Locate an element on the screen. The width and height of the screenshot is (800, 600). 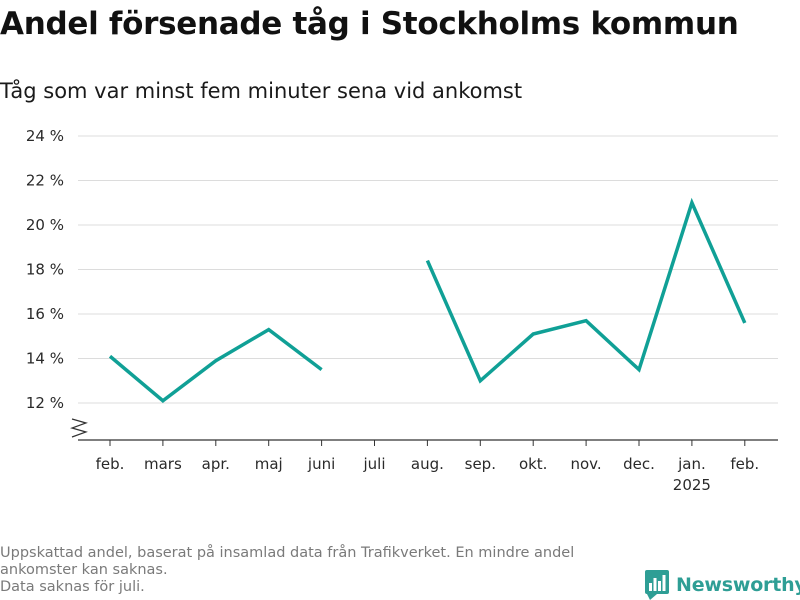
x-tick-label: juli is located at coordinates (373, 464).